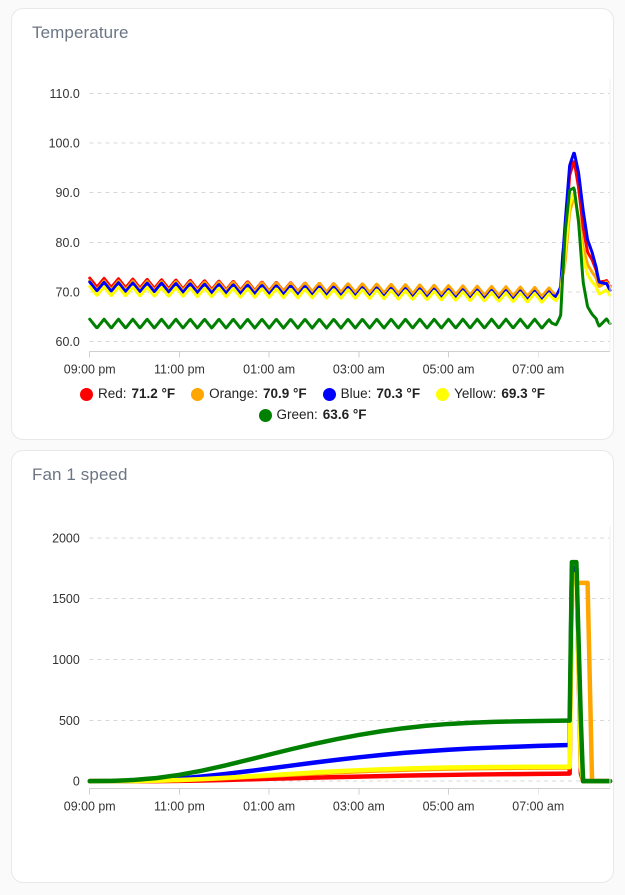 Image resolution: width=625 pixels, height=895 pixels. I want to click on legend-label: Orange:, so click(233, 393).